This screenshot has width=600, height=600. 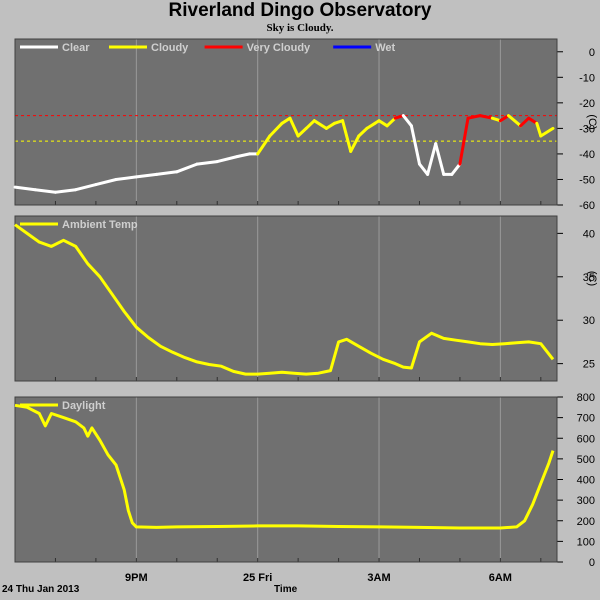 What do you see at coordinates (257, 578) in the screenshot?
I see `x-tick-label: 25 Fri` at bounding box center [257, 578].